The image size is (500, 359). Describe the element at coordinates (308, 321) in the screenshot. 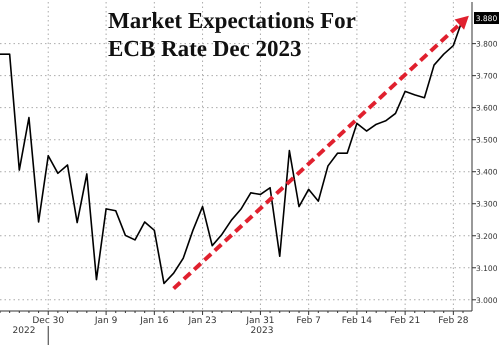

I see `x-tick-label: Feb 7` at that location.